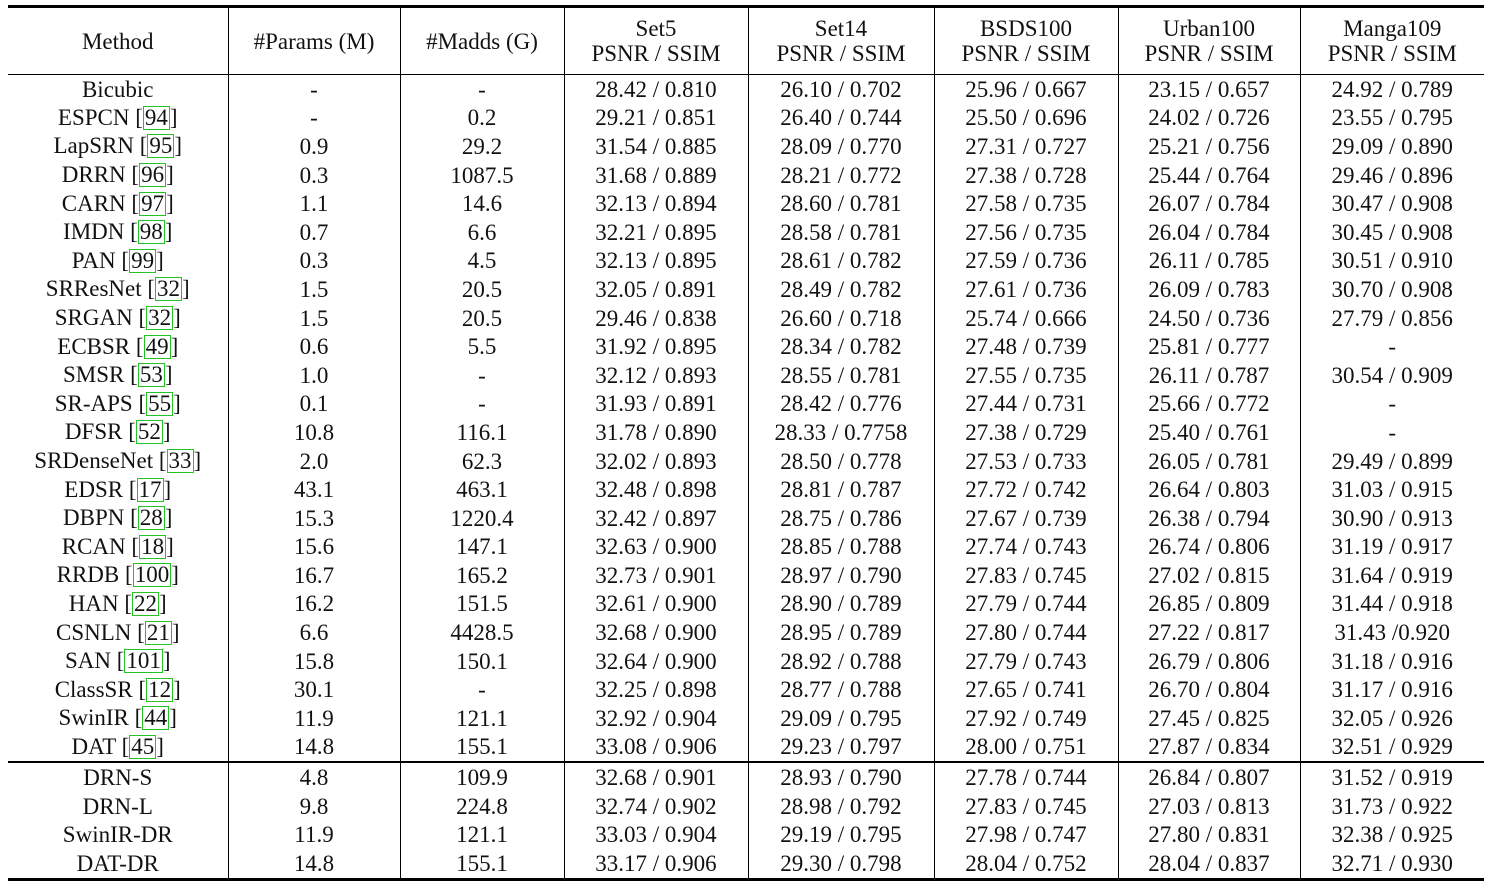 The width and height of the screenshot is (1490, 888). I want to click on method-name: HAN, so click(93, 603).